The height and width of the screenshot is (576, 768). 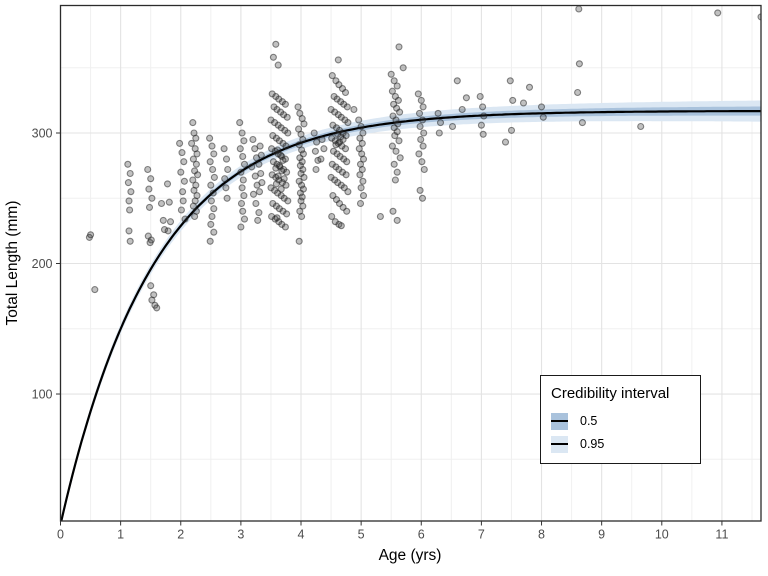 What do you see at coordinates (592, 444) in the screenshot?
I see `legend-entry-0.95-label: 0.95` at bounding box center [592, 444].